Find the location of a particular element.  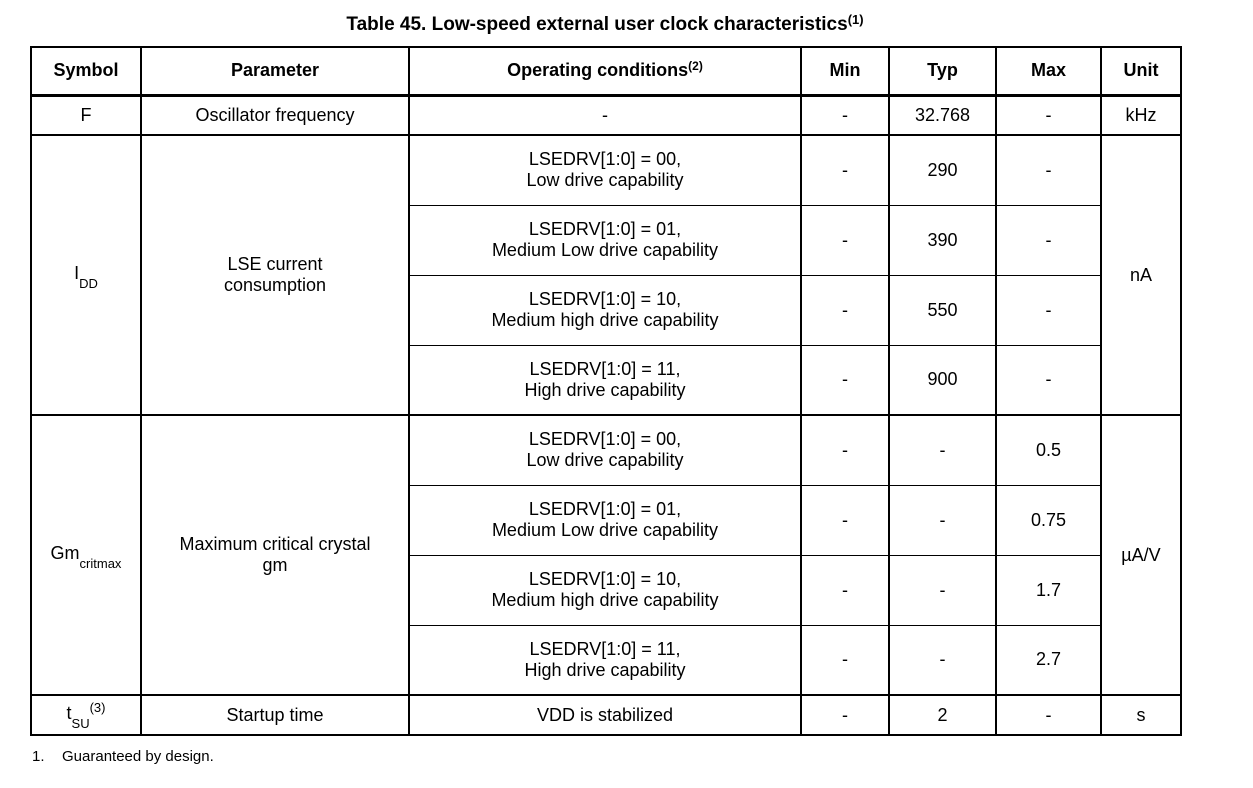

footnote-number: 1. is located at coordinates (38, 756).